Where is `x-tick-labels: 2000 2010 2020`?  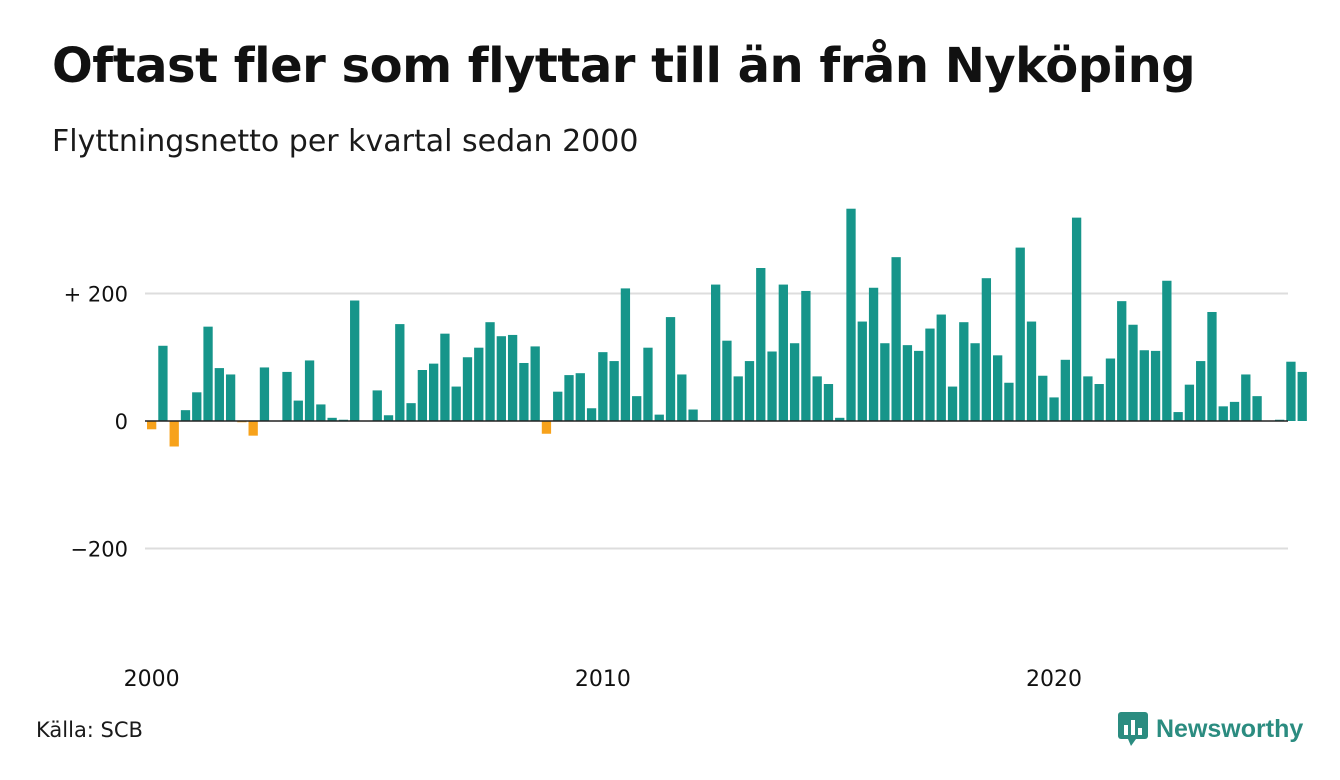 x-tick-labels: 2000 2010 2020 is located at coordinates (603, 679).